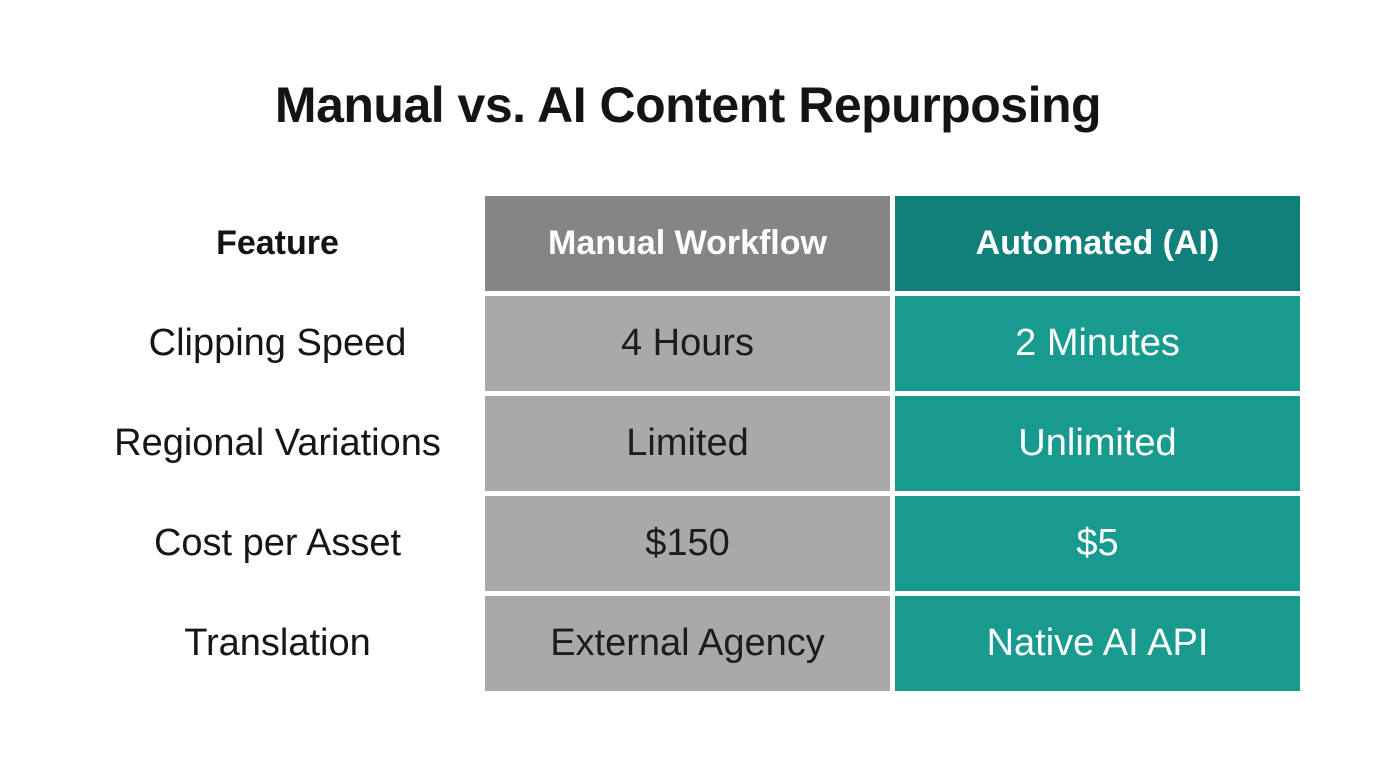 The width and height of the screenshot is (1376, 768). I want to click on ai-value-translation: Native AI API, so click(1097, 643).